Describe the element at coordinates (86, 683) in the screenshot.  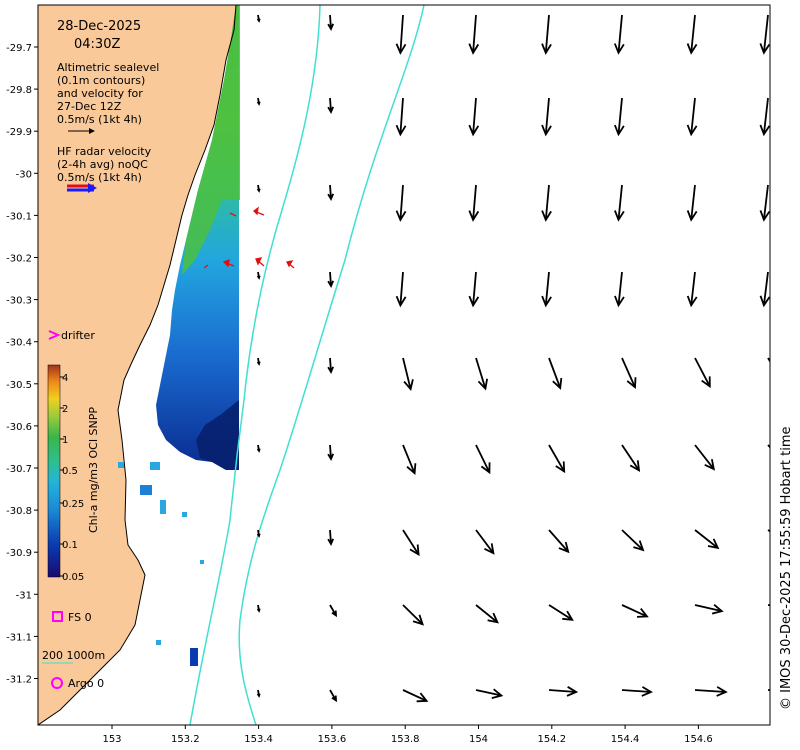
I see `svg-text: Argo 0` at that location.